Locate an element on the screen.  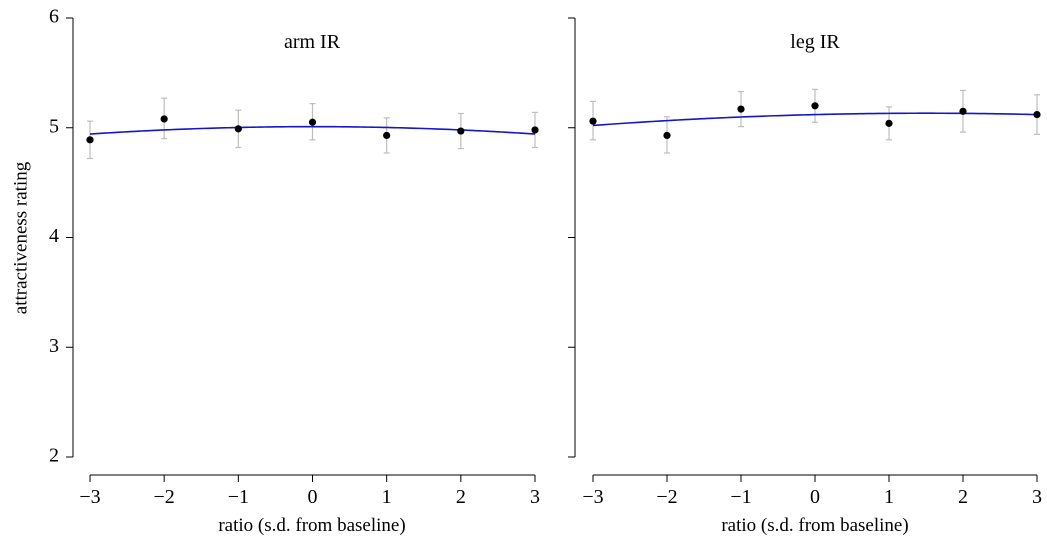
panel-title: arm IR is located at coordinates (312, 42).